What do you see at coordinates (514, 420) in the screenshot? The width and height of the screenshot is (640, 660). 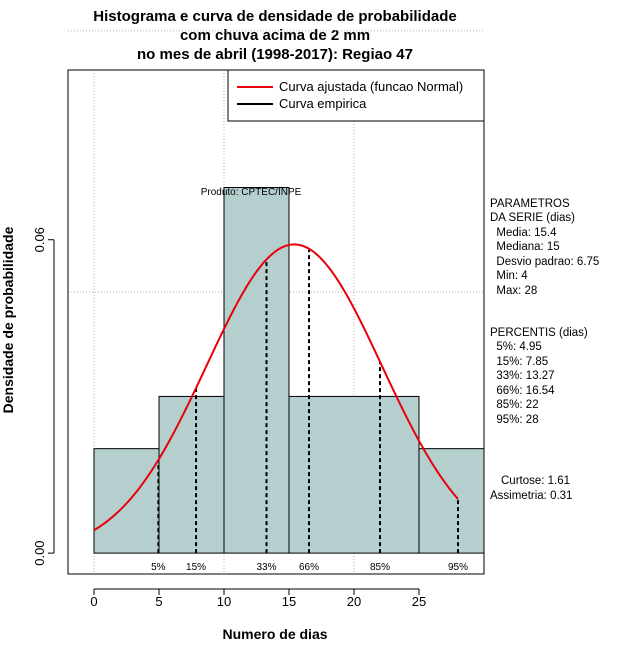 I see `percentile-line: 95%: 28` at bounding box center [514, 420].